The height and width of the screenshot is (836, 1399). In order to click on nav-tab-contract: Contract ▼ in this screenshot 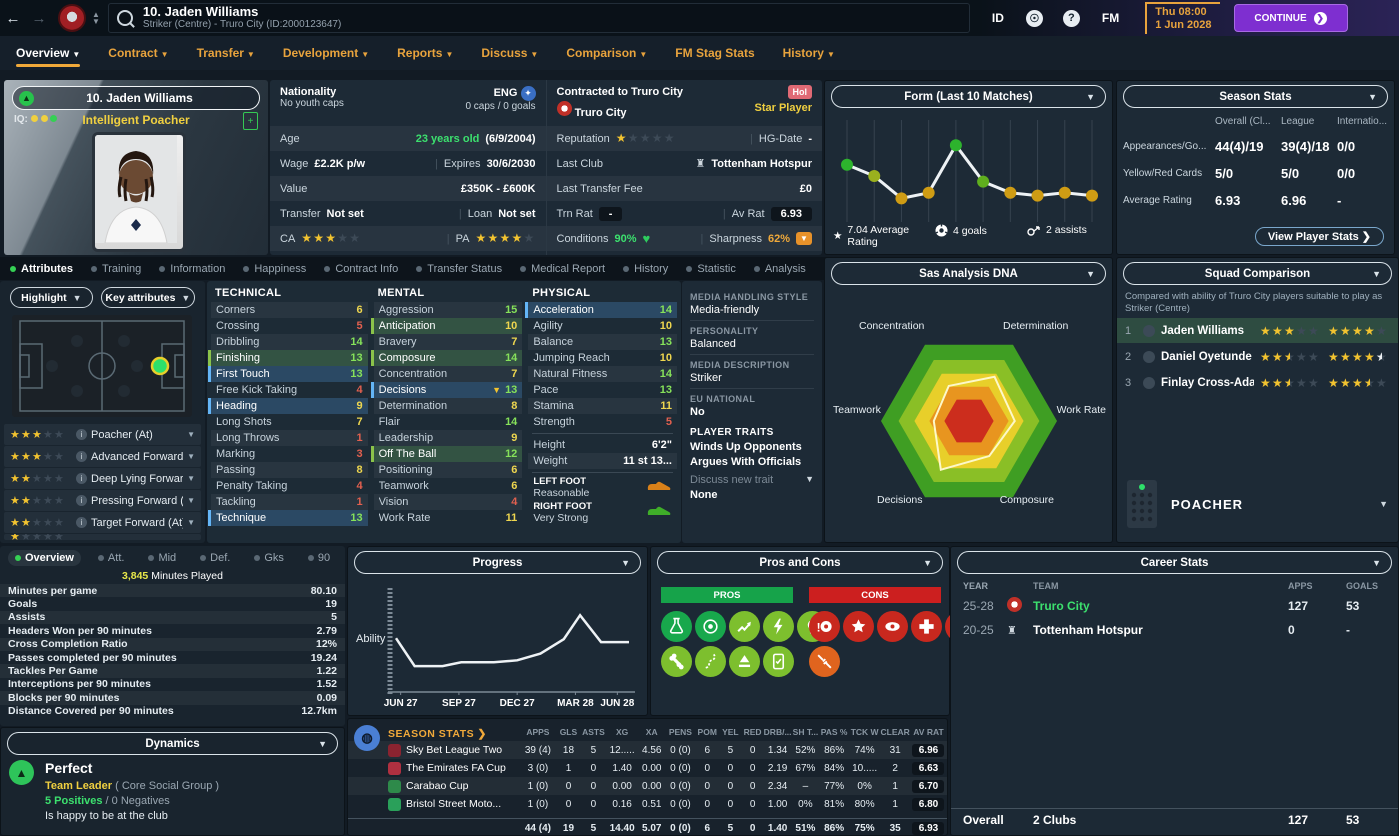, I will do `click(138, 53)`.